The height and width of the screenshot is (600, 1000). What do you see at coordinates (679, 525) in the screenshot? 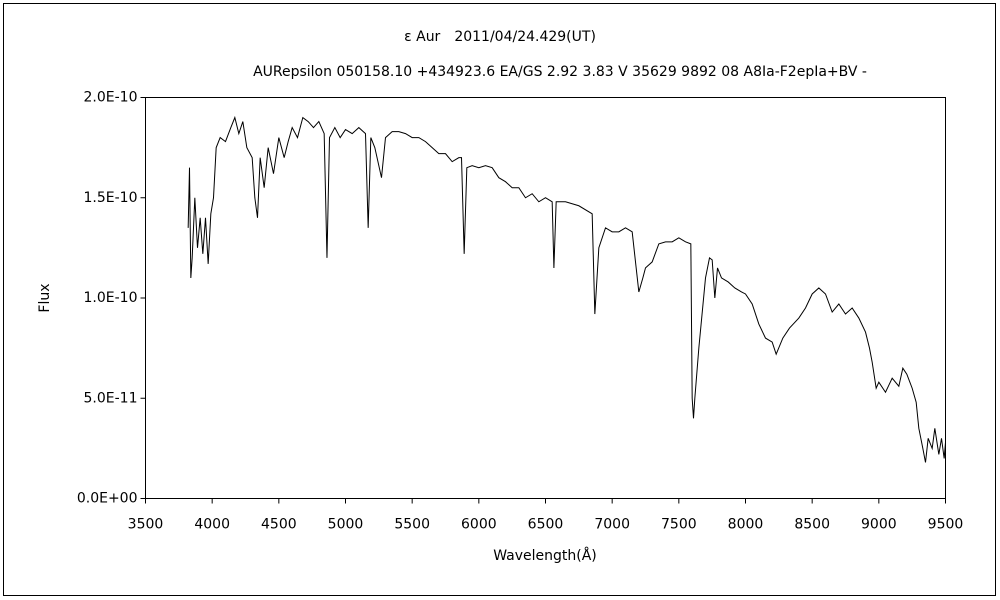
I see `x-tick-label: 7500` at bounding box center [679, 525].